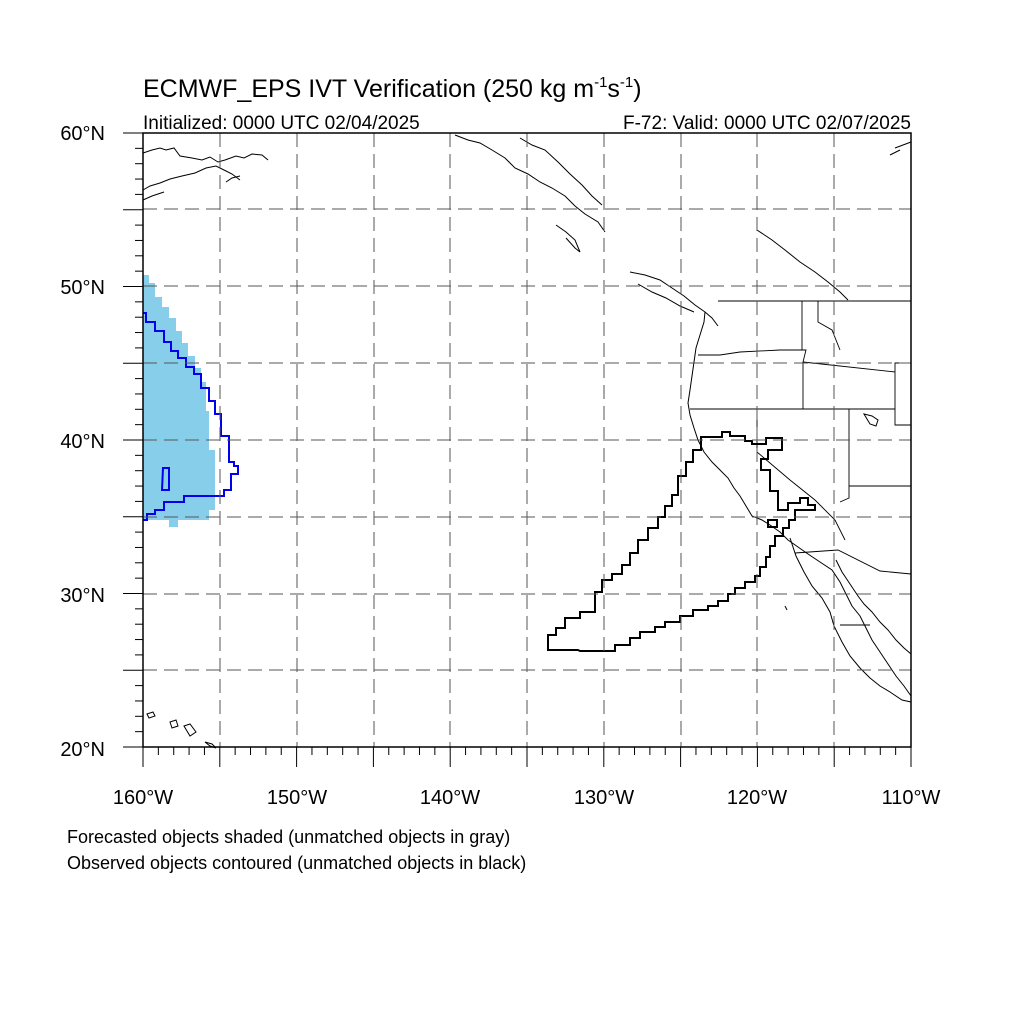 Image resolution: width=1024 pixels, height=1024 pixels. Describe the element at coordinates (82, 750) in the screenshot. I see `lat-label-20n: 20°N` at that location.